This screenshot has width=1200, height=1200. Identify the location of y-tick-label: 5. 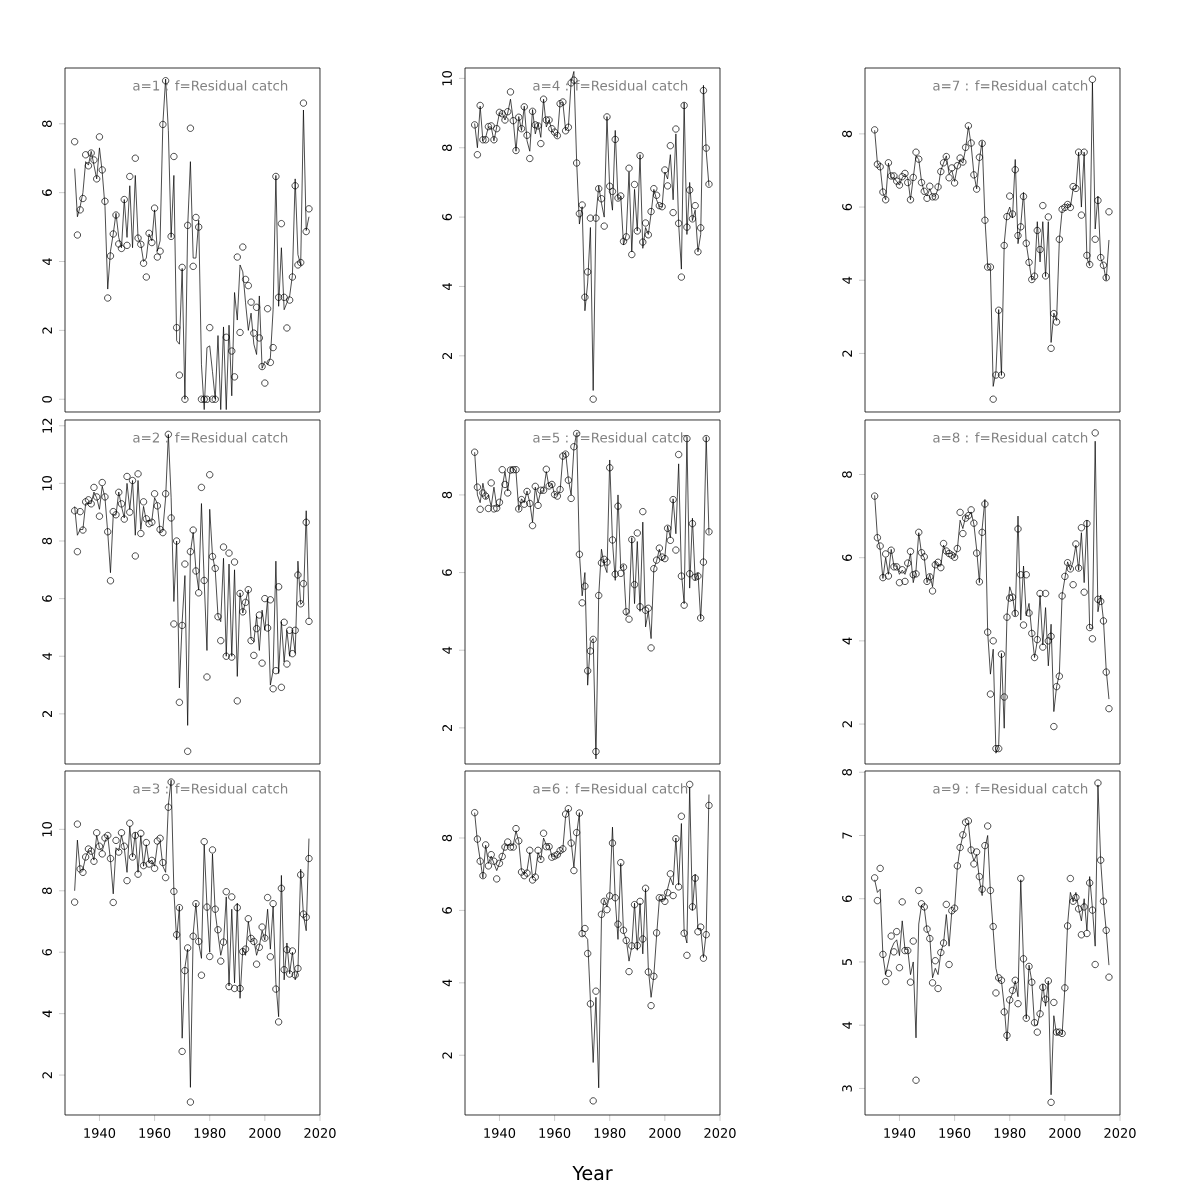
(847, 962).